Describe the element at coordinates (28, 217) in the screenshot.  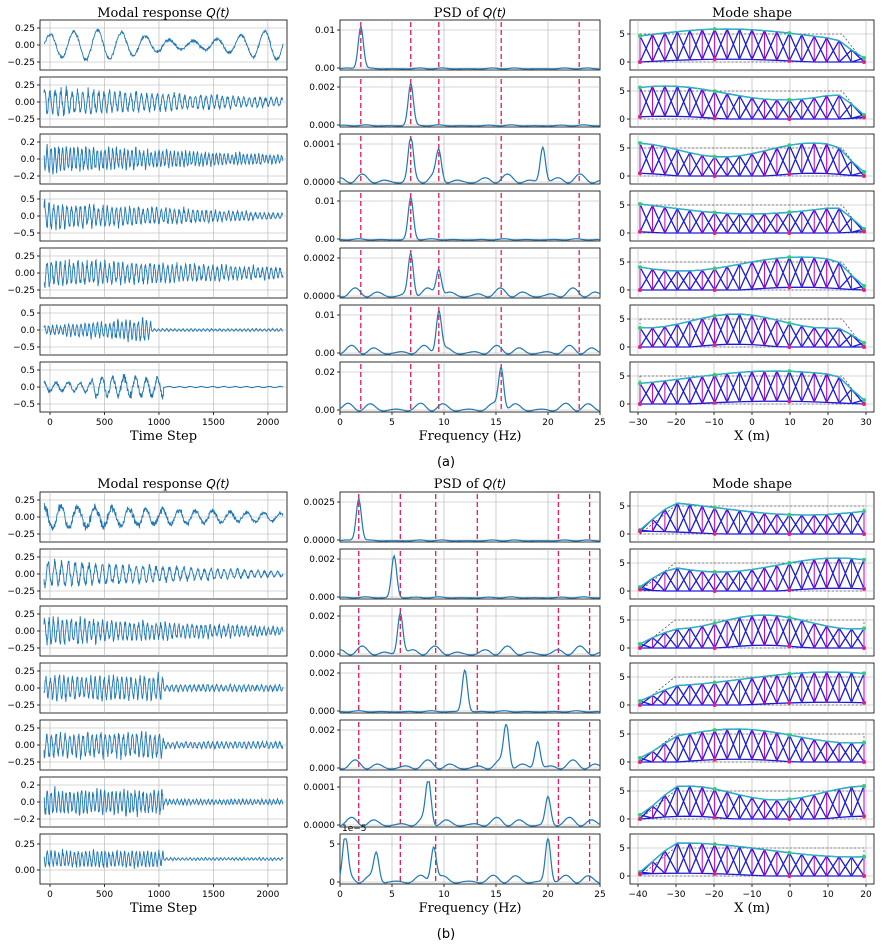
I see `y-tick-label: 0.0` at that location.